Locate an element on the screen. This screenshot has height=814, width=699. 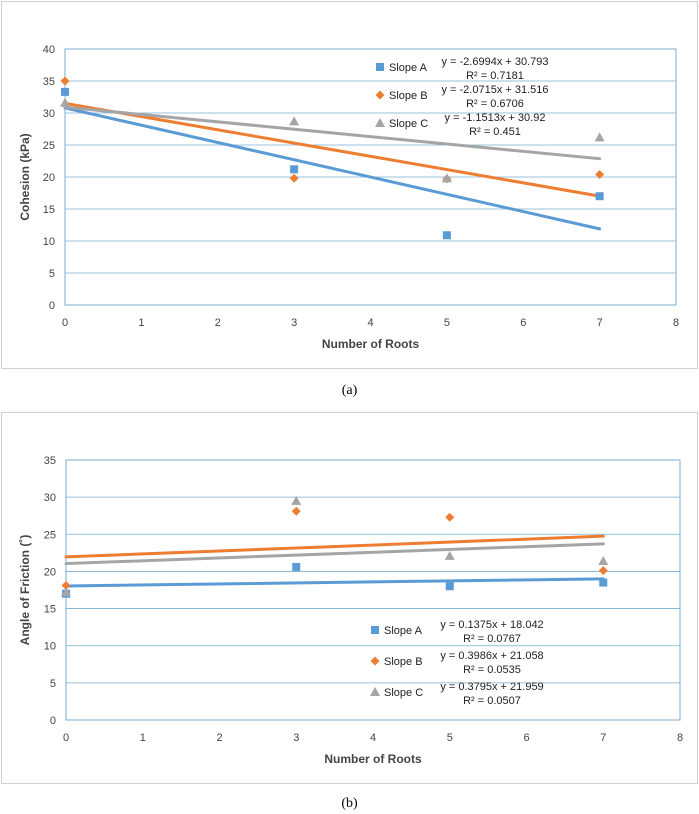
y-axis-title: Cohesion (kPa) is located at coordinates (25, 176).